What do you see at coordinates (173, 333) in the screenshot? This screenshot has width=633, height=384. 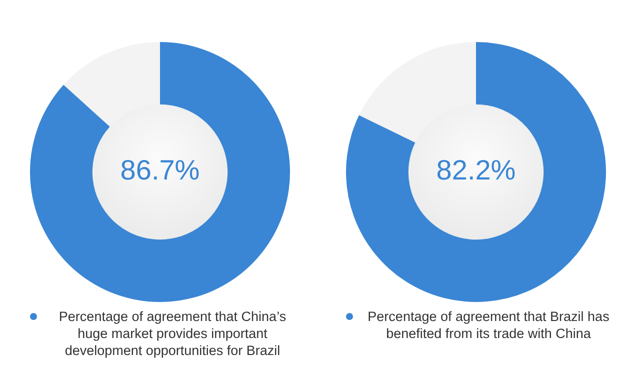 I see `legend-label: Percentage of agreement that China’s huge market provides important development opportunities for Brazil` at bounding box center [173, 333].